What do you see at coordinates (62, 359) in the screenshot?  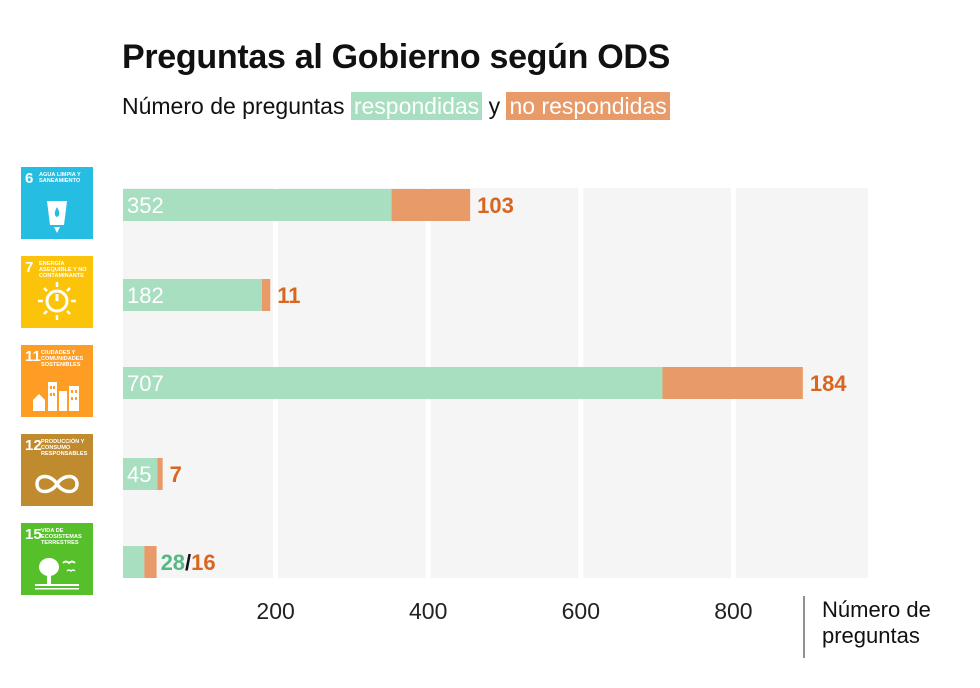 I see `sdg-label: Ciudades y comunidades sostenibles` at bounding box center [62, 359].